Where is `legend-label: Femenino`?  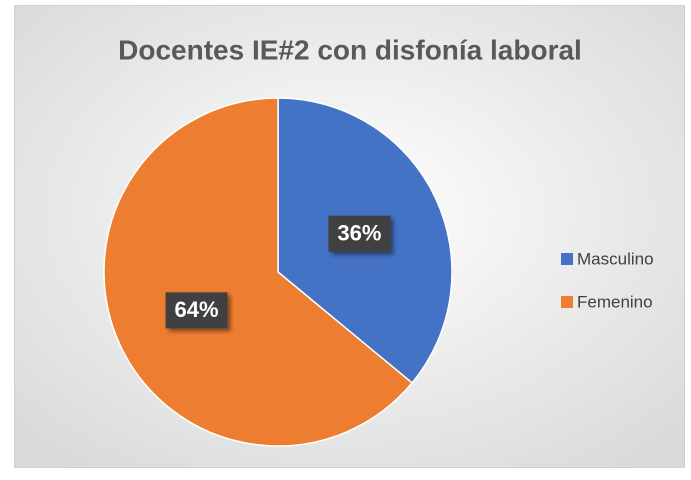
legend-label: Femenino is located at coordinates (615, 301).